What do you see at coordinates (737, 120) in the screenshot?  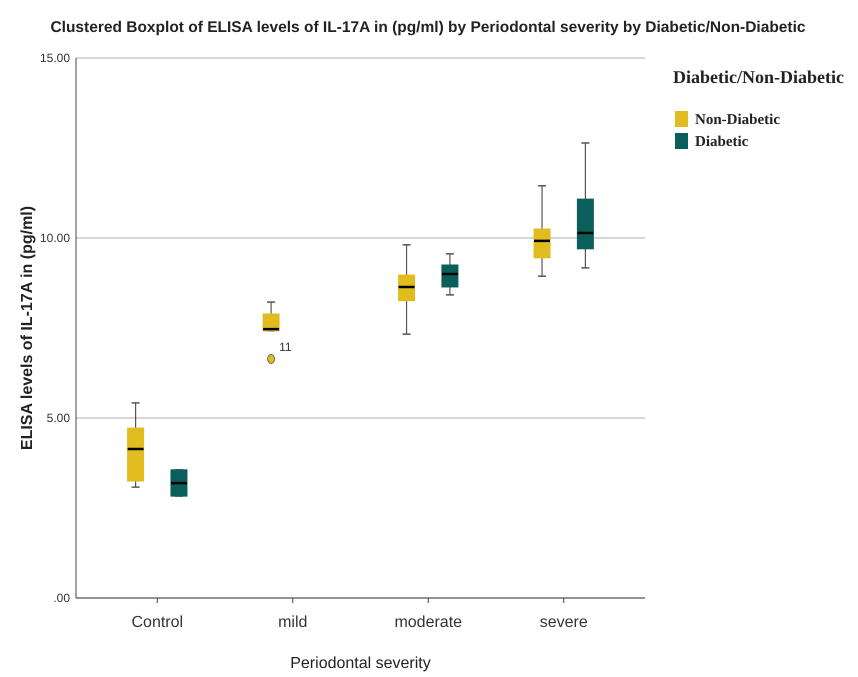 I see `legend-label: Non-Diabetic` at bounding box center [737, 120].